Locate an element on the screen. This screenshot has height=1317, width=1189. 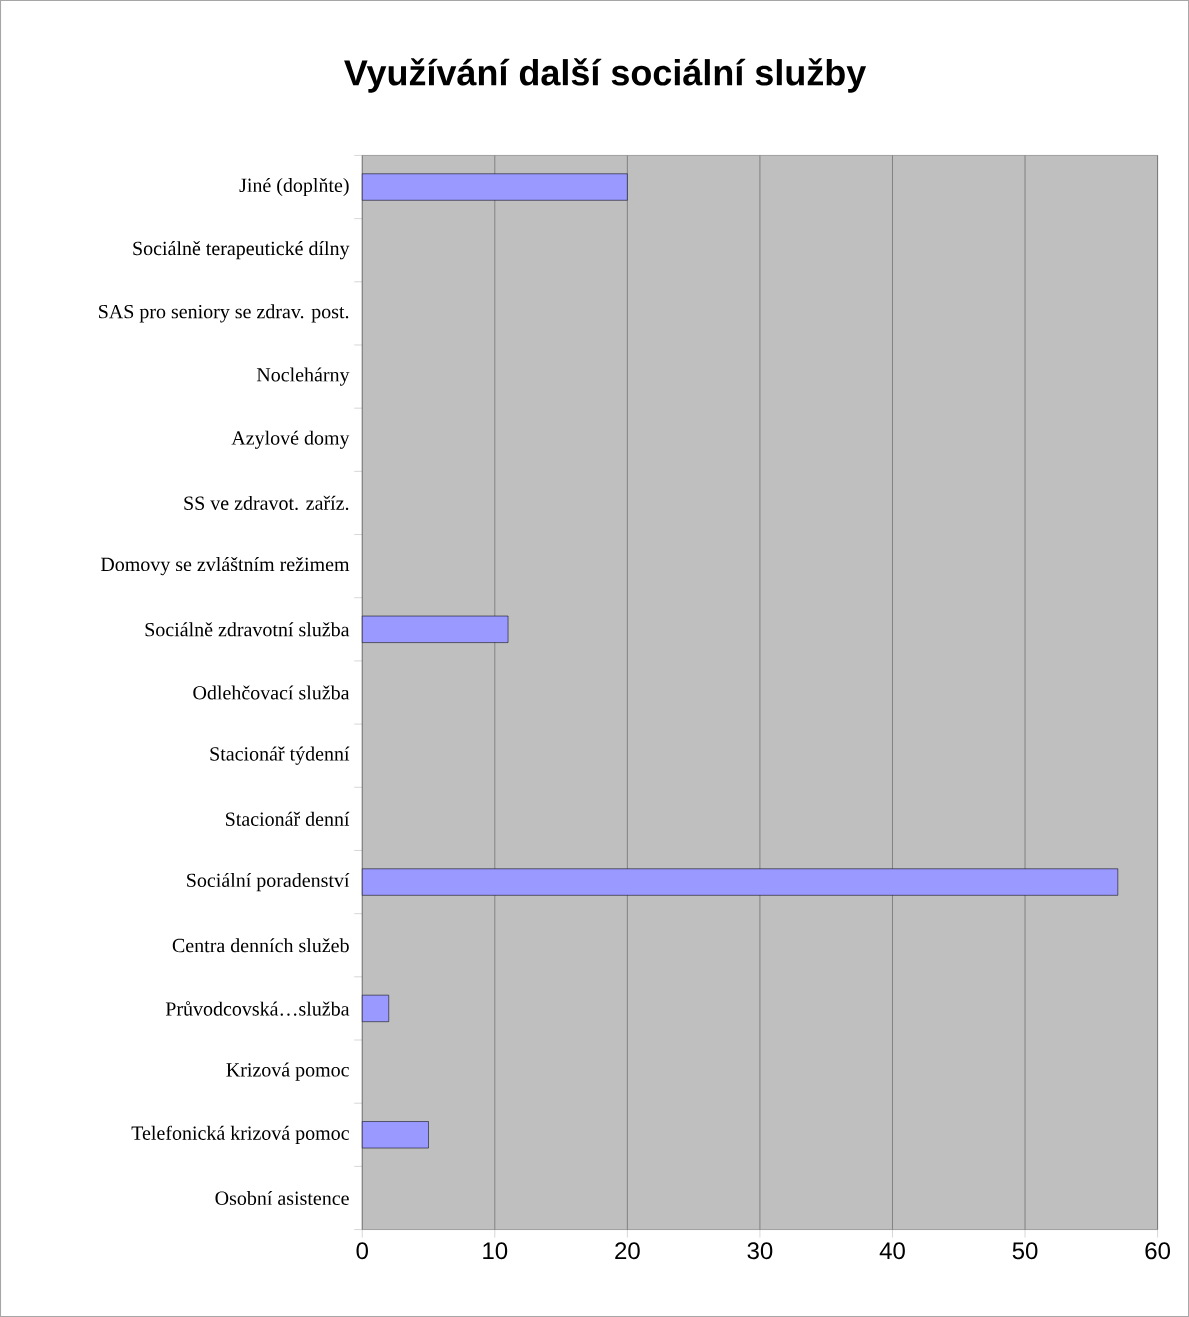
y-tick-label: Sociální poradenství is located at coordinates (268, 882).